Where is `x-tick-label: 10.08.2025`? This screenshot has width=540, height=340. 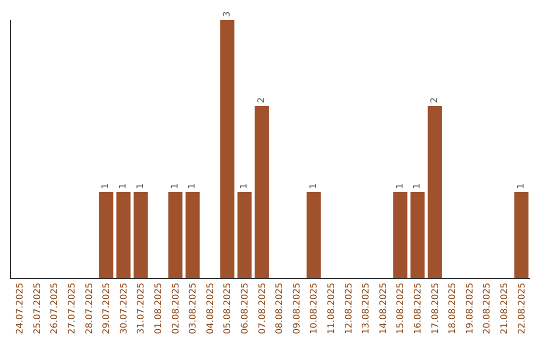 x-tick-label: 10.08.2025 is located at coordinates (315, 308).